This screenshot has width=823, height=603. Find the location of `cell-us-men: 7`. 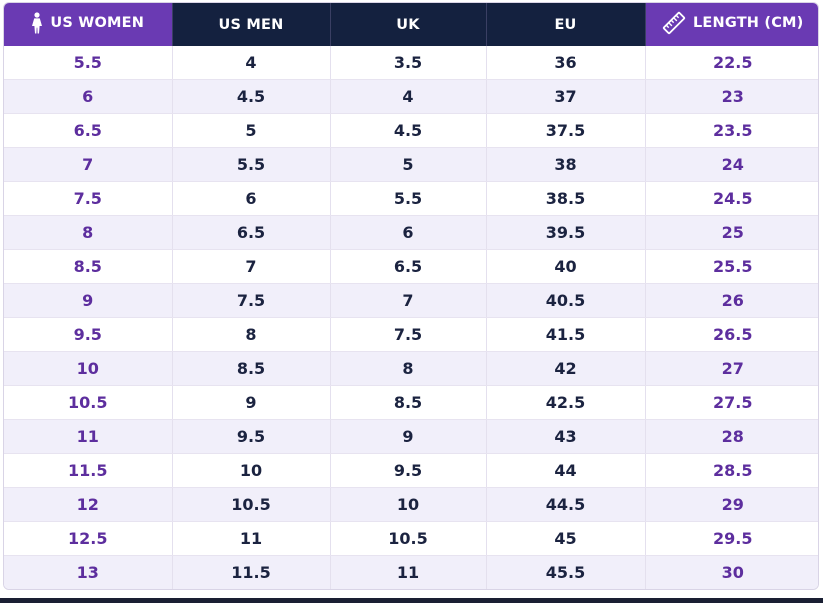

cell-us-men: 7 is located at coordinates (251, 266).